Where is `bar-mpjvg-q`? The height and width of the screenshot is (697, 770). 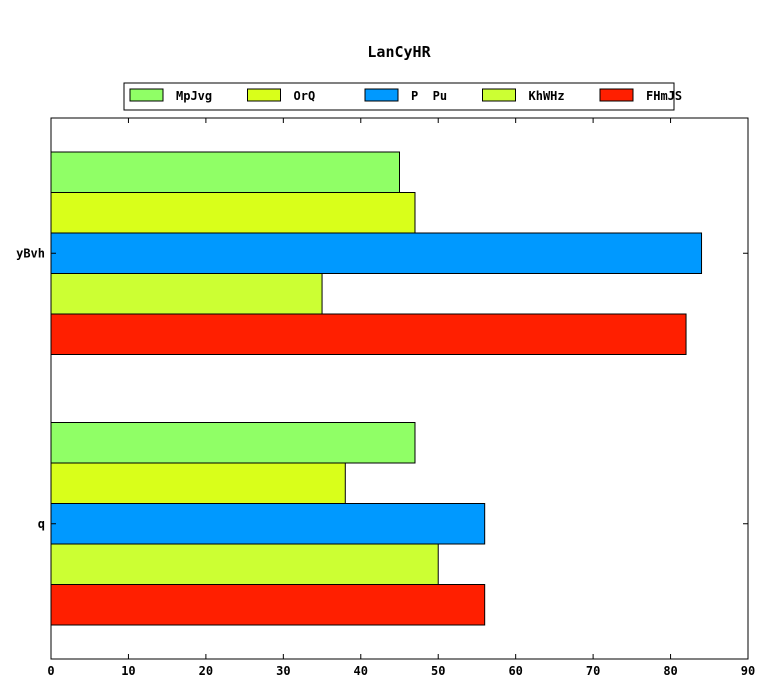
bar-mpjvg-q is located at coordinates (233, 443).